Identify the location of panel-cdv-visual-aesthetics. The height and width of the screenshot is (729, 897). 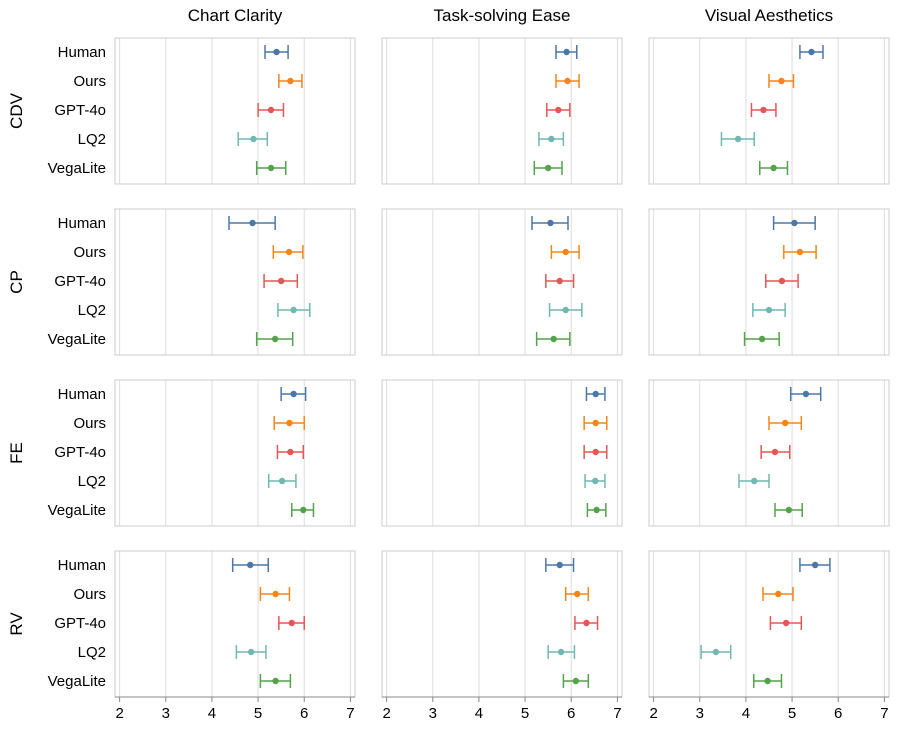
(769, 111).